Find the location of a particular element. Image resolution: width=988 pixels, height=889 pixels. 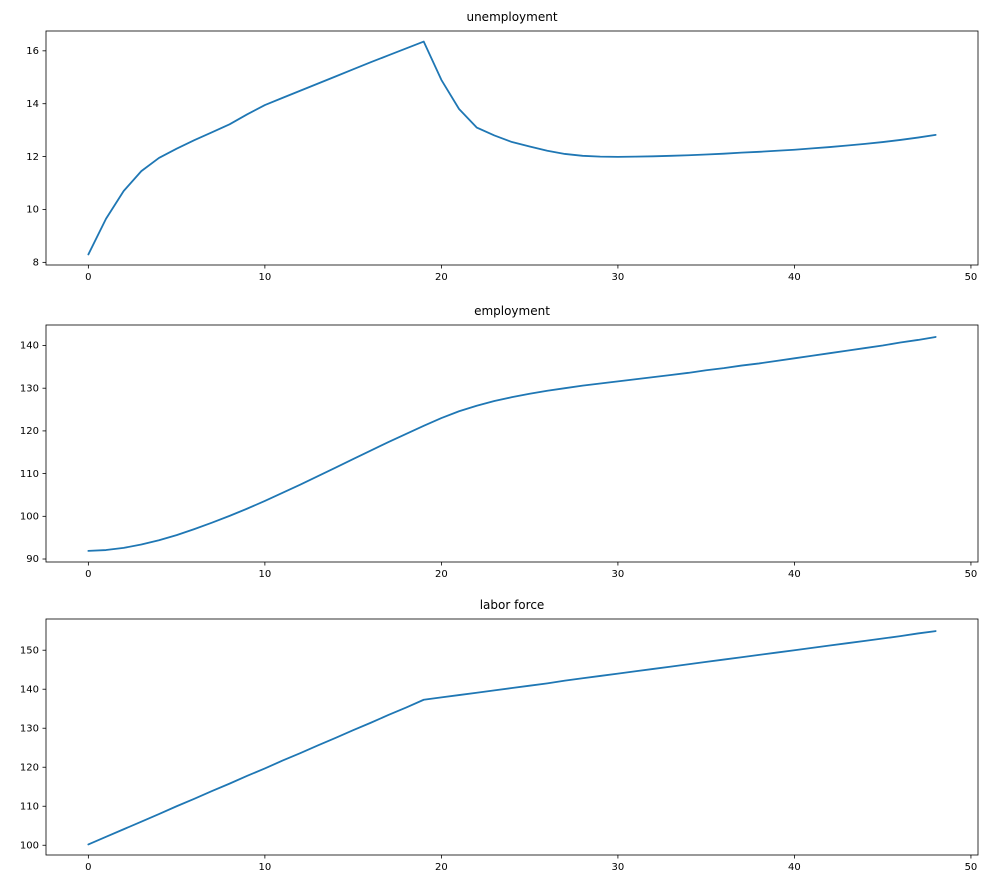

y-tick-label: 150 is located at coordinates (29, 650).